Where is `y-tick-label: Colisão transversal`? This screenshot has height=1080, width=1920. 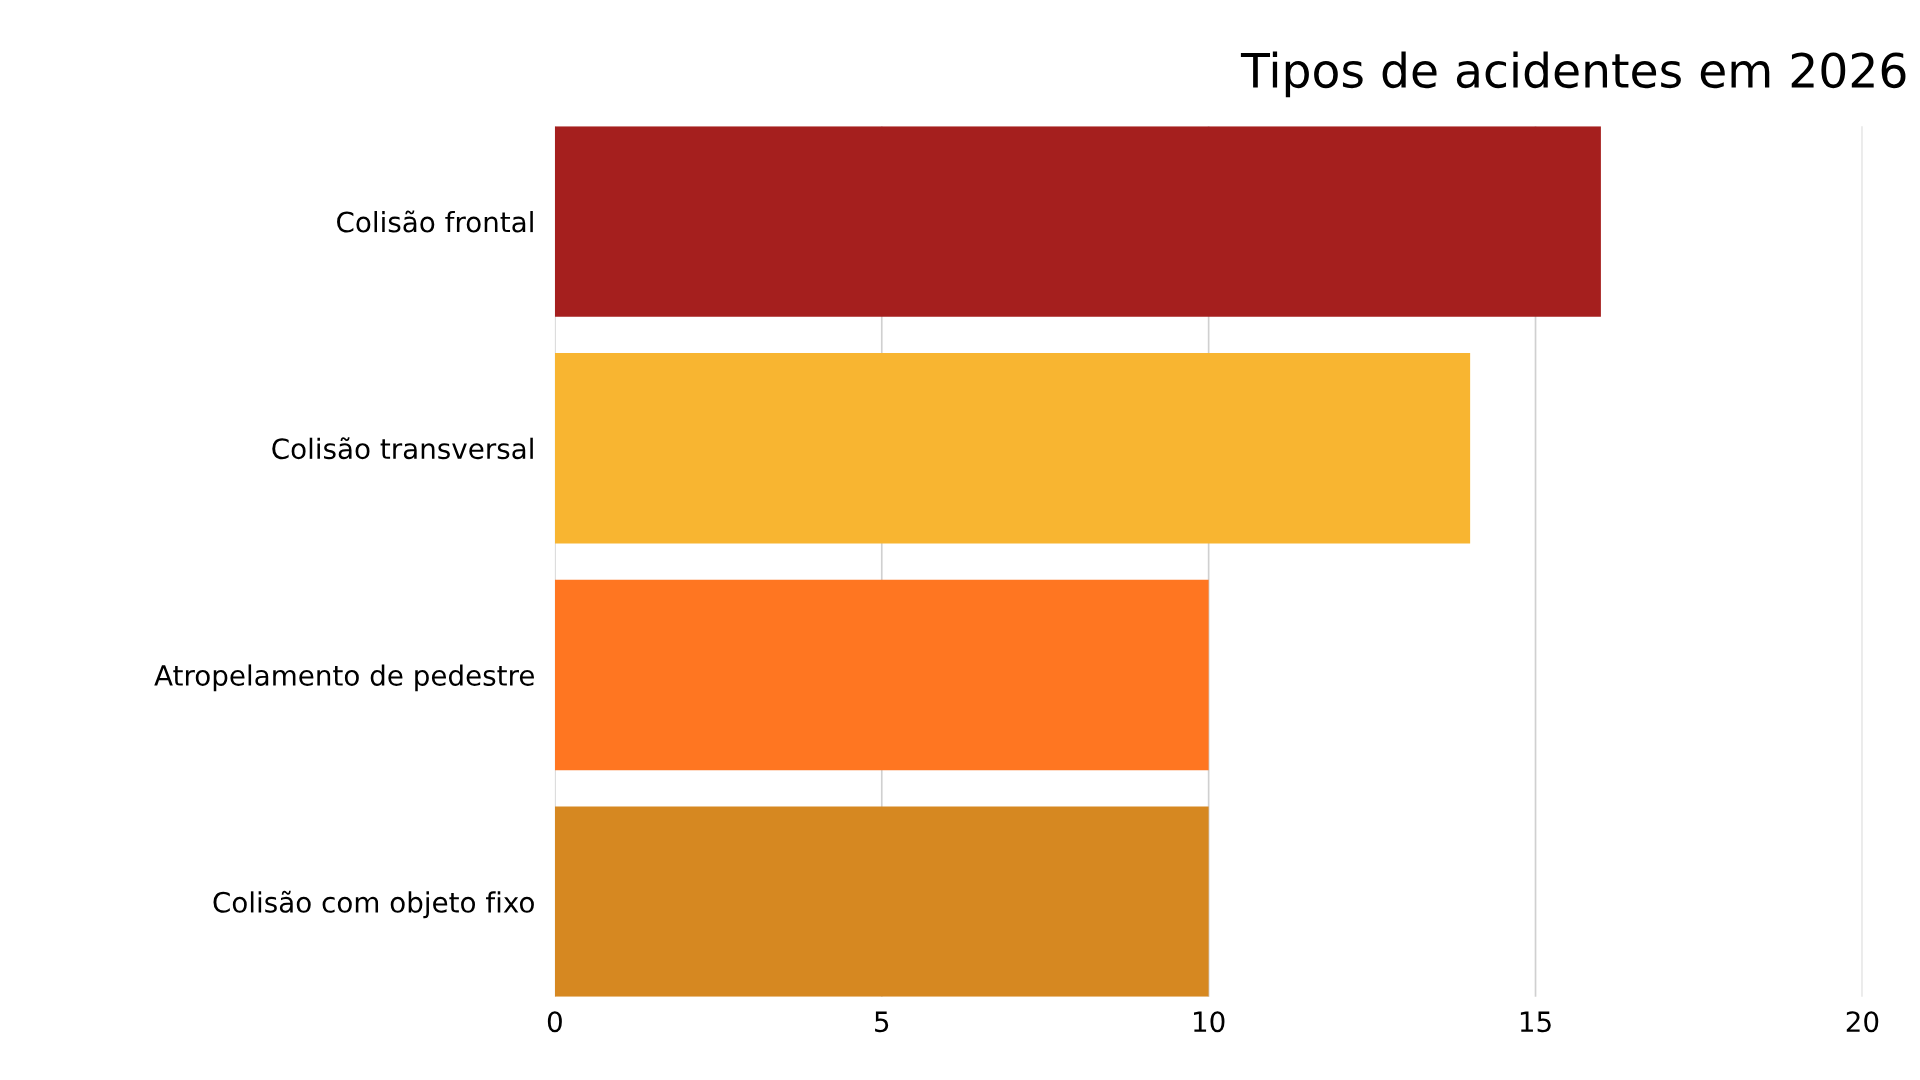
y-tick-label: Colisão transversal is located at coordinates (402, 448).